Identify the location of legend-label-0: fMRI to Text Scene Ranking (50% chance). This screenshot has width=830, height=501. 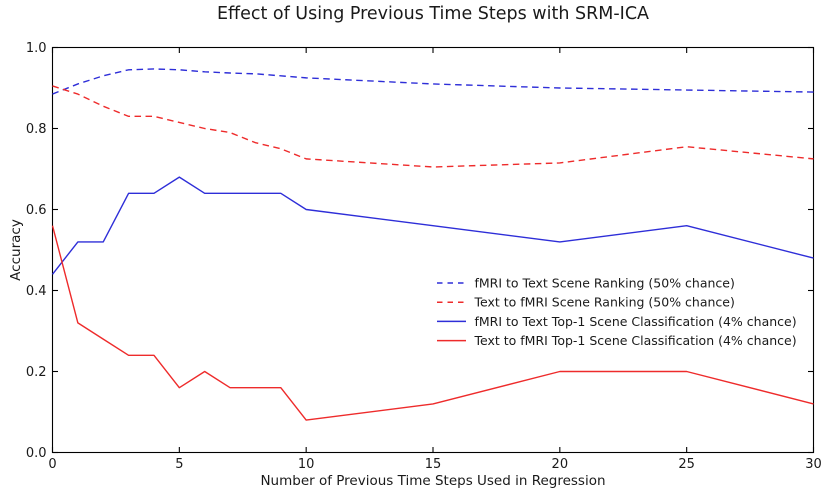
(605, 283).